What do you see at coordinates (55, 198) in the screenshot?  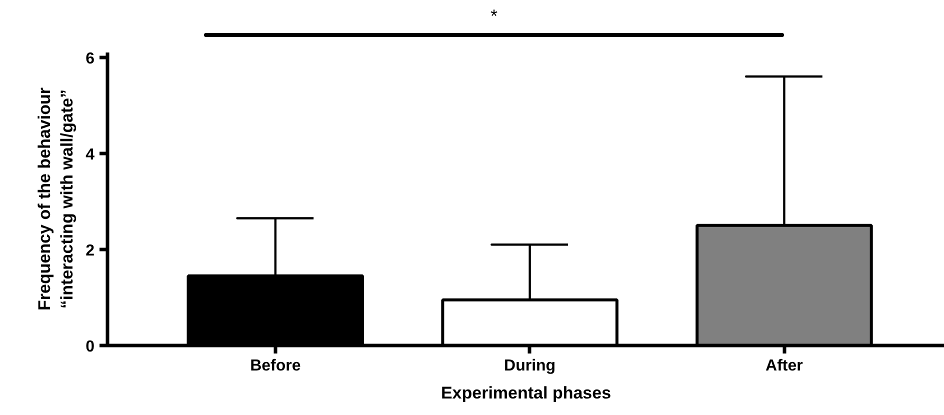 I see `y-axis-title: Frequency of the behaviour “interacting with wall/gate”` at bounding box center [55, 198].